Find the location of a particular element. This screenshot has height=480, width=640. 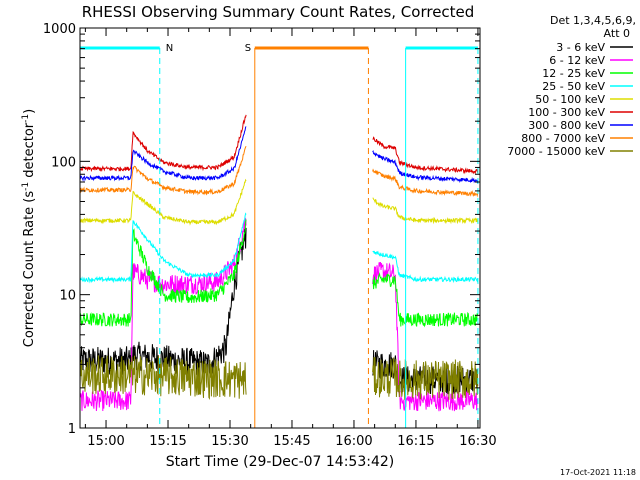

y-label-part: detector is located at coordinates (29, 152).